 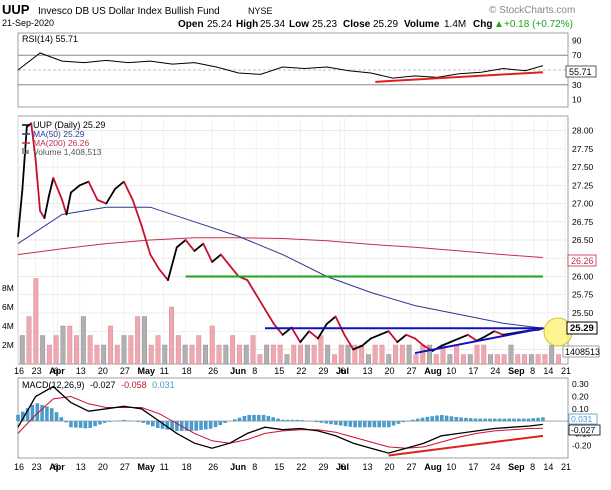 I want to click on x-axis-label: 15, so click(x=279, y=371).